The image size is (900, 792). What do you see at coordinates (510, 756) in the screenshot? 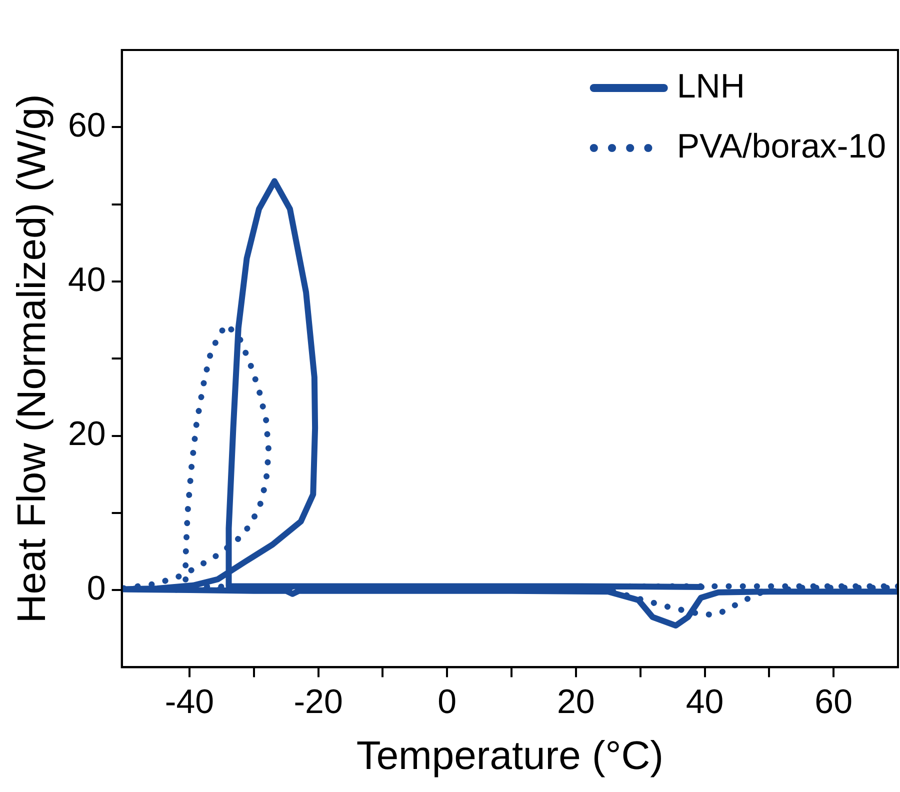
I see `x-axis-title: Temperature (°C)` at bounding box center [510, 756].